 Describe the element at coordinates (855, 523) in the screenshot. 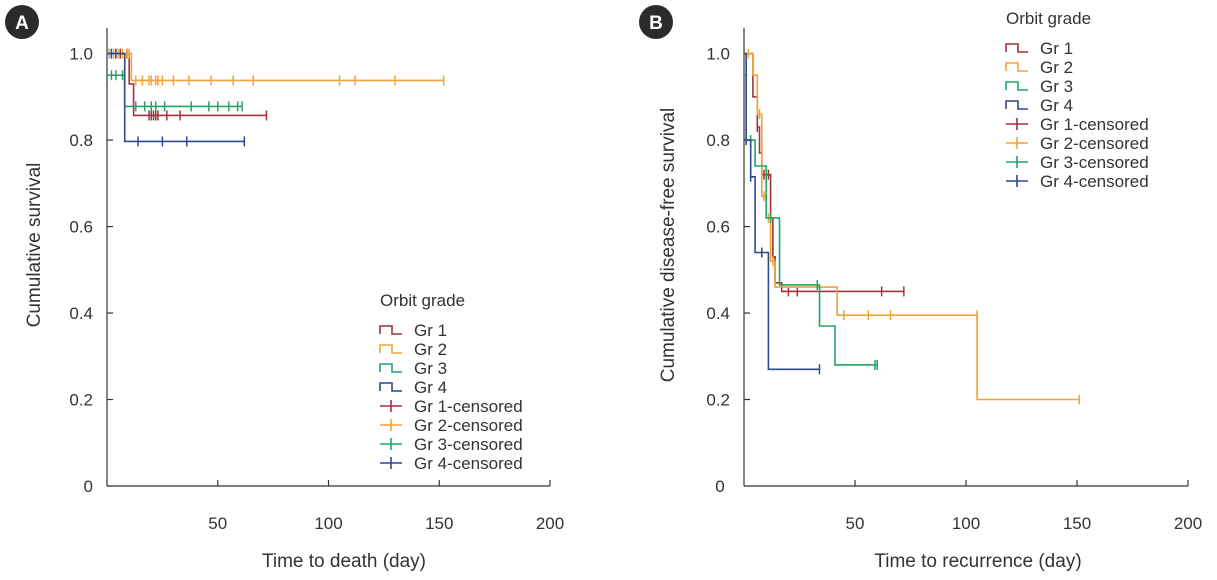

I see `panel-b-x-tick-label: 50` at that location.